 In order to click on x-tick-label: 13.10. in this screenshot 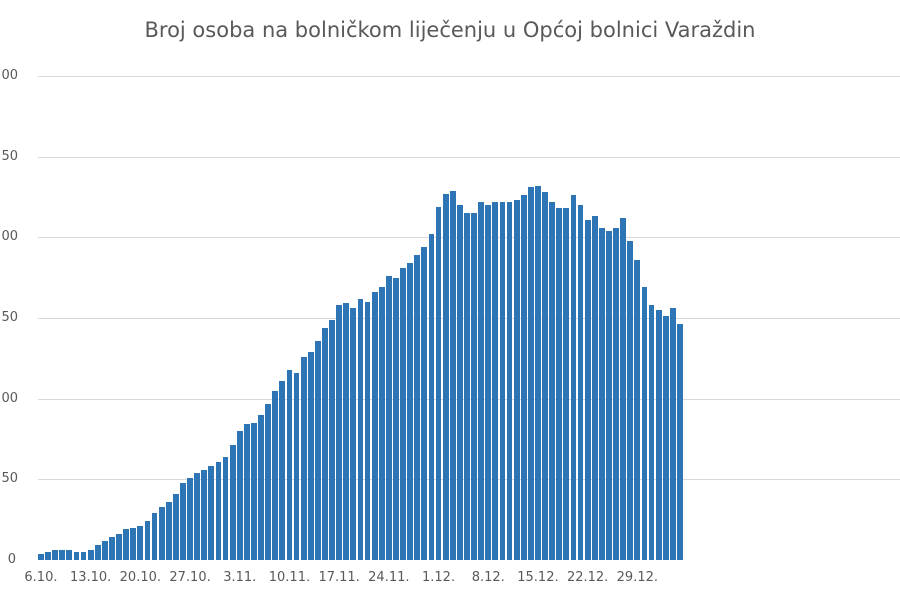, I will do `click(90, 577)`.